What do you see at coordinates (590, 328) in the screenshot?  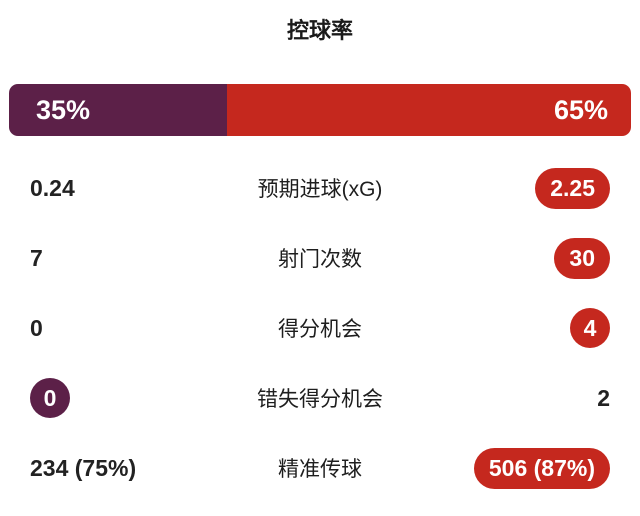 I see `stat-away-value: 4` at bounding box center [590, 328].